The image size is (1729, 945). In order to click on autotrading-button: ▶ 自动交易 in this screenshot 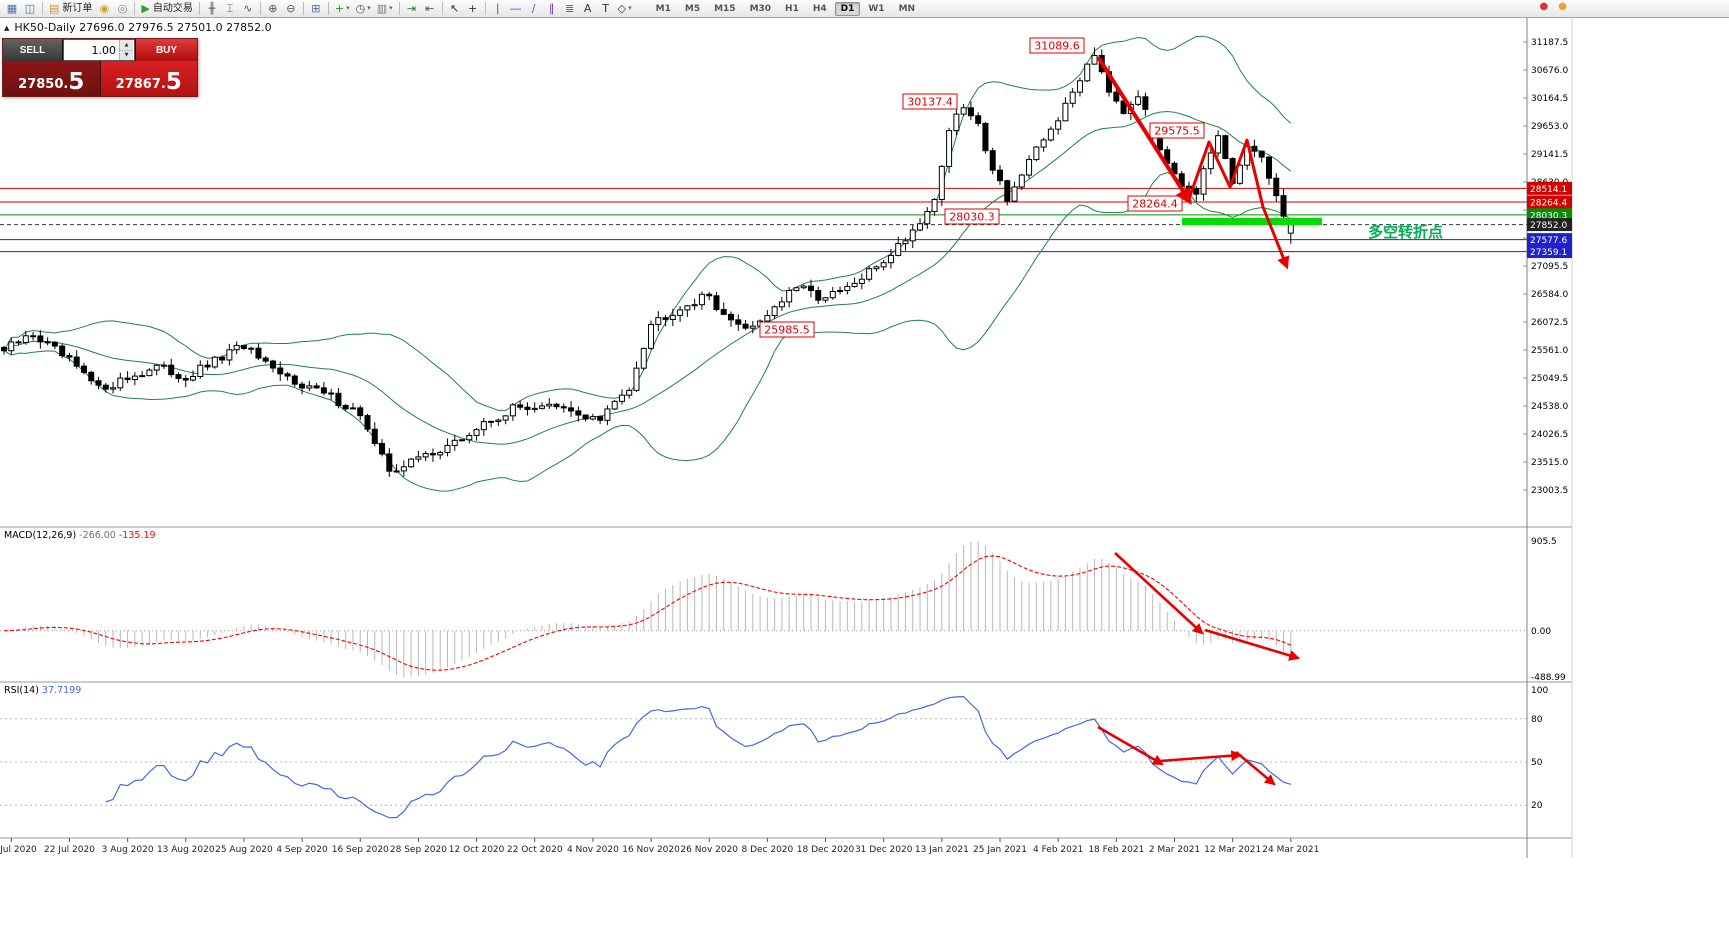, I will do `click(166, 8)`.